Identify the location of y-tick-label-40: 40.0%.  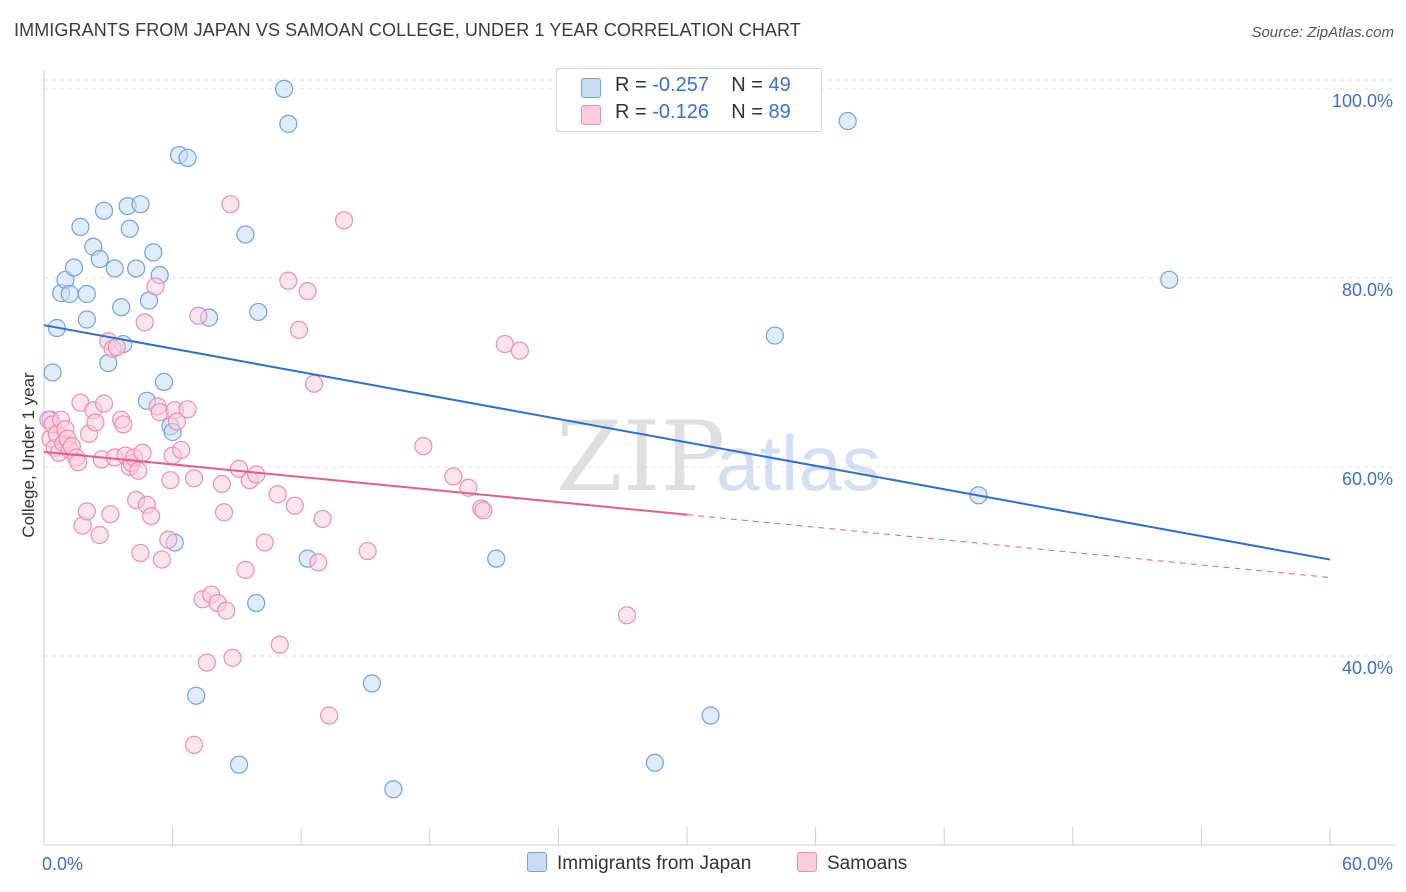
(1367, 668).